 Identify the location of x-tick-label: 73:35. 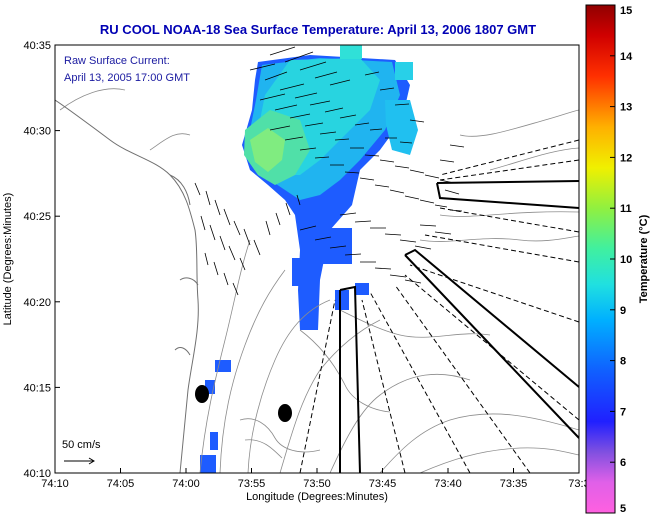
(514, 484).